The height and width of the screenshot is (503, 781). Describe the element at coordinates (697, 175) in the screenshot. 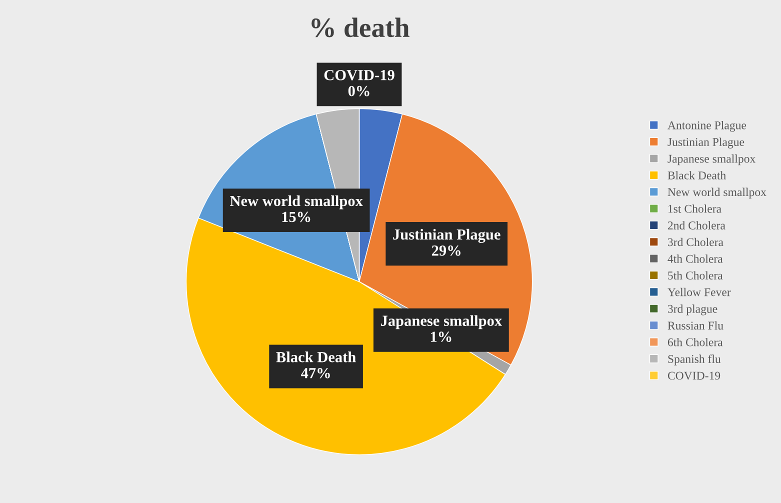

I see `legend-label: Black Death` at that location.